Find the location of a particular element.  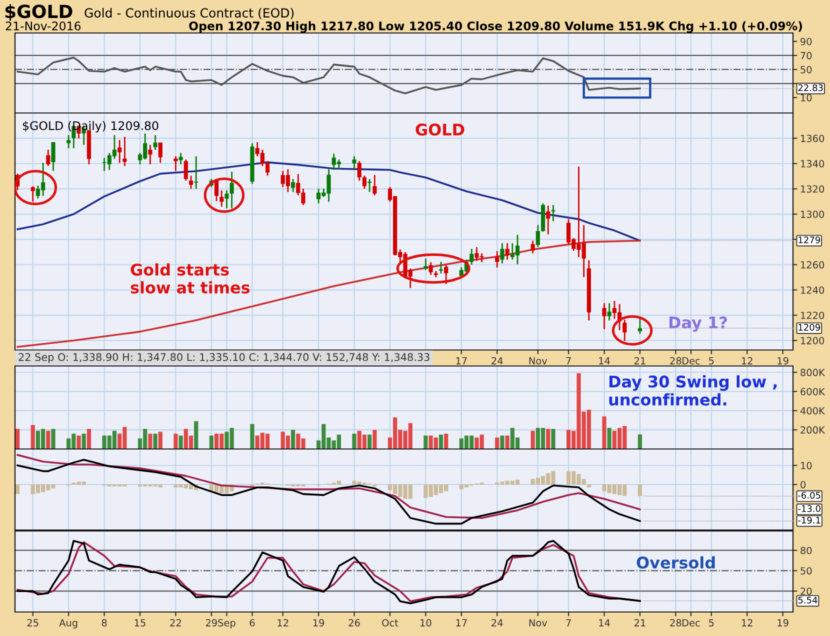

y-tick-label: 200K is located at coordinates (813, 430).